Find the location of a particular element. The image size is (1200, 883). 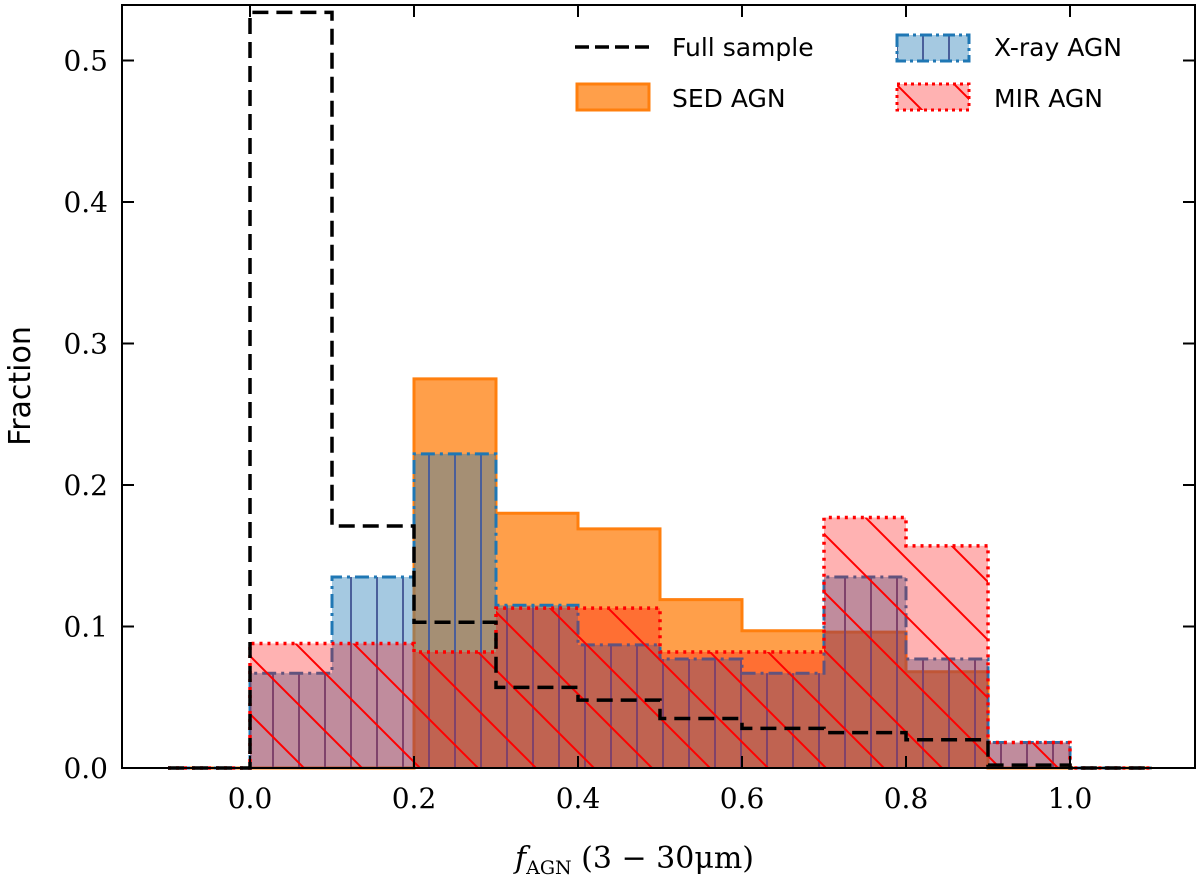

y-tick-label: 0.4 is located at coordinates (85, 202).